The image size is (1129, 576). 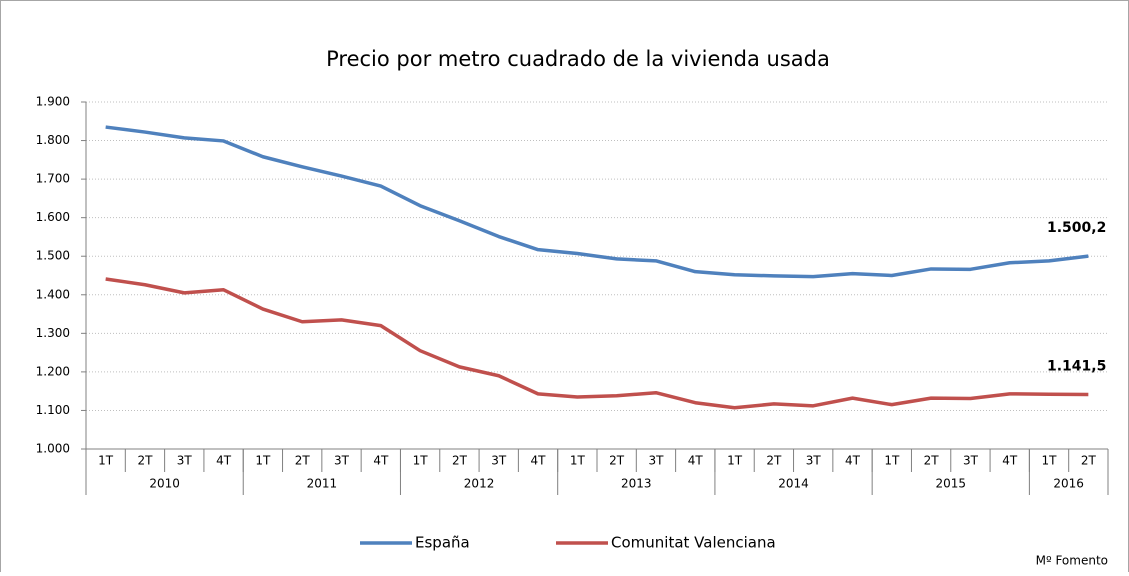 What do you see at coordinates (53, 371) in the screenshot?
I see `y-tick-label: 1.200` at bounding box center [53, 371].